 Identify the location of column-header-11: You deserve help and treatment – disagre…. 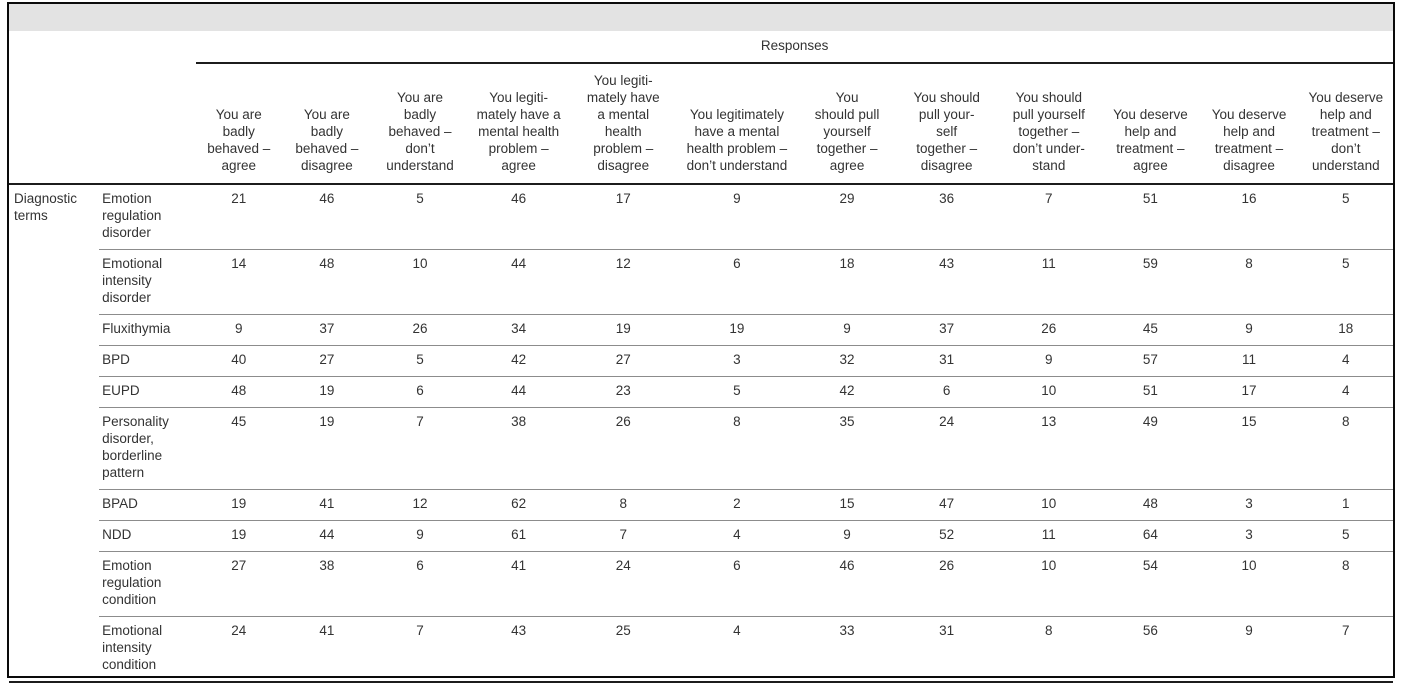
(1249, 124).